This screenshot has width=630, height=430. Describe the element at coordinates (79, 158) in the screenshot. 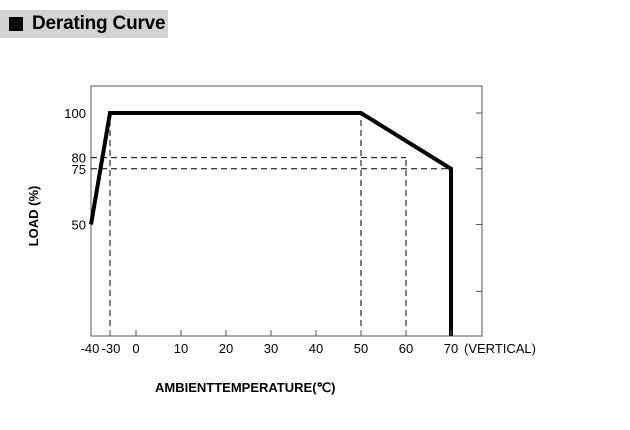

I see `y-tick-label: 80` at that location.